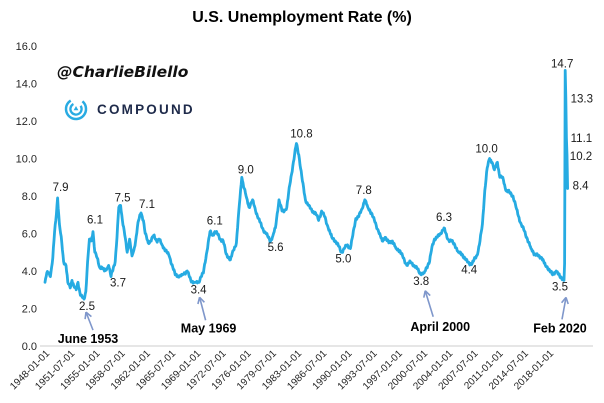 The height and width of the screenshot is (403, 604). Describe the element at coordinates (147, 205) in the screenshot. I see `data-label: 7.1` at that location.